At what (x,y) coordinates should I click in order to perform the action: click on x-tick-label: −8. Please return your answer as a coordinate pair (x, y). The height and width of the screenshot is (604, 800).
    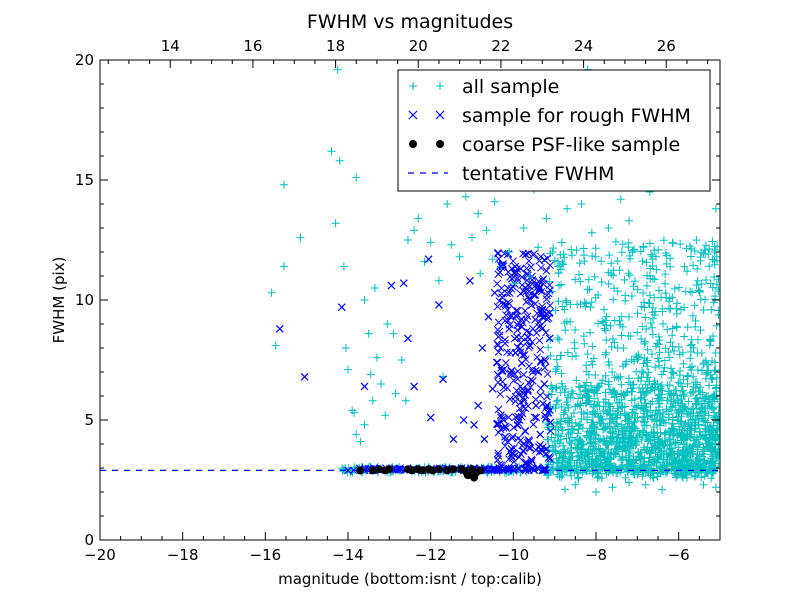
    Looking at the image, I should click on (596, 555).